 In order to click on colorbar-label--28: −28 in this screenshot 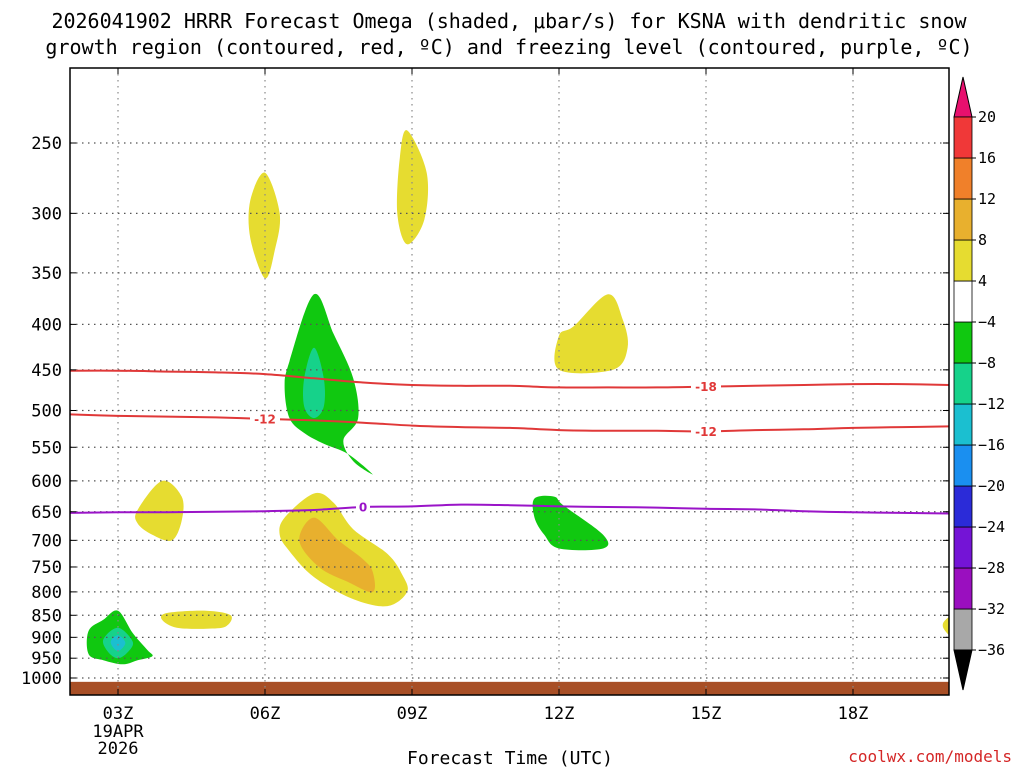, I will do `click(991, 568)`.